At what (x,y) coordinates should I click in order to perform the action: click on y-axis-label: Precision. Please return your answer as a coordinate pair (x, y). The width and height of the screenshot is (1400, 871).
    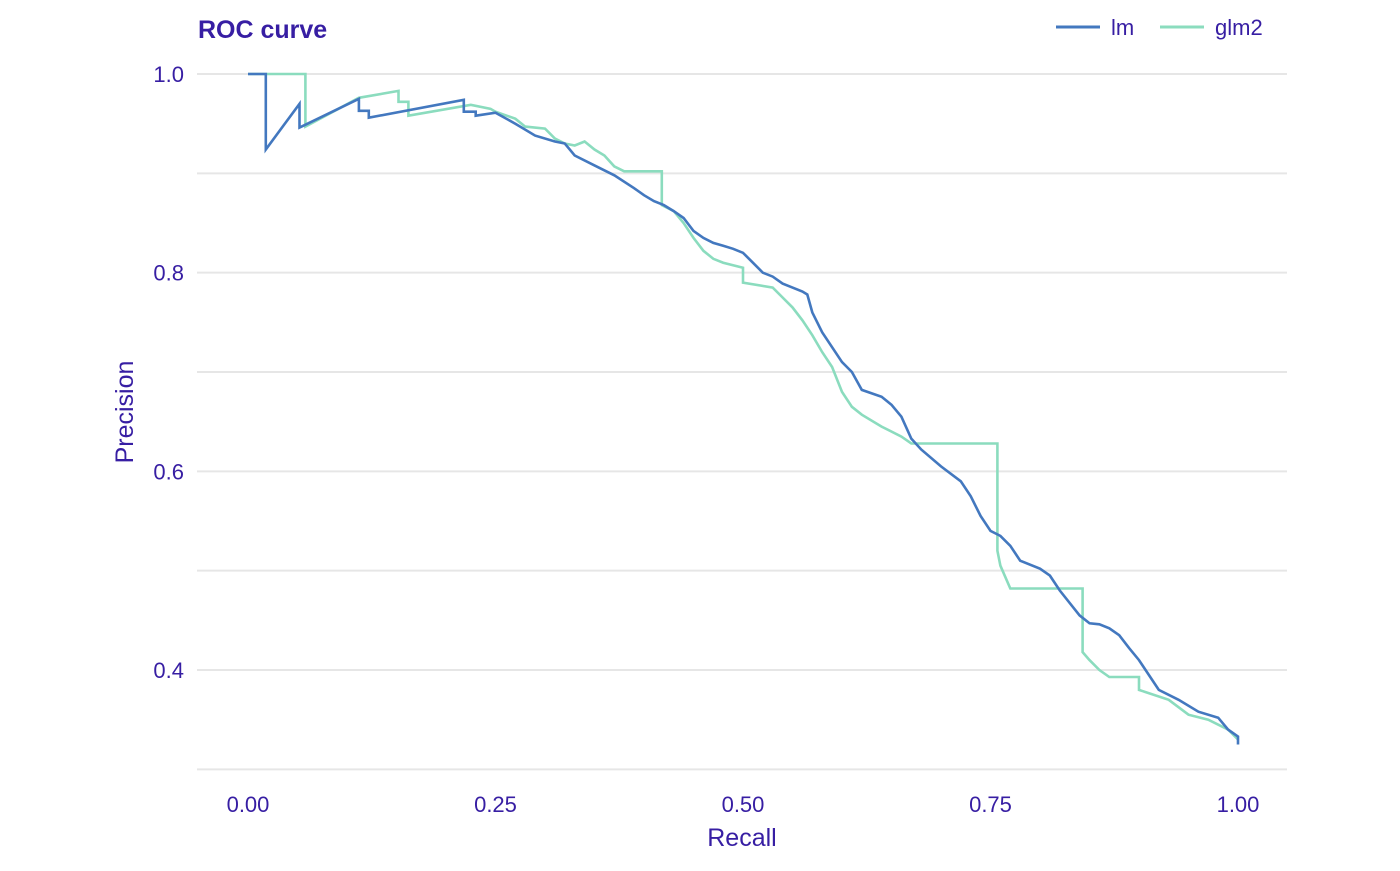
    Looking at the image, I should click on (125, 412).